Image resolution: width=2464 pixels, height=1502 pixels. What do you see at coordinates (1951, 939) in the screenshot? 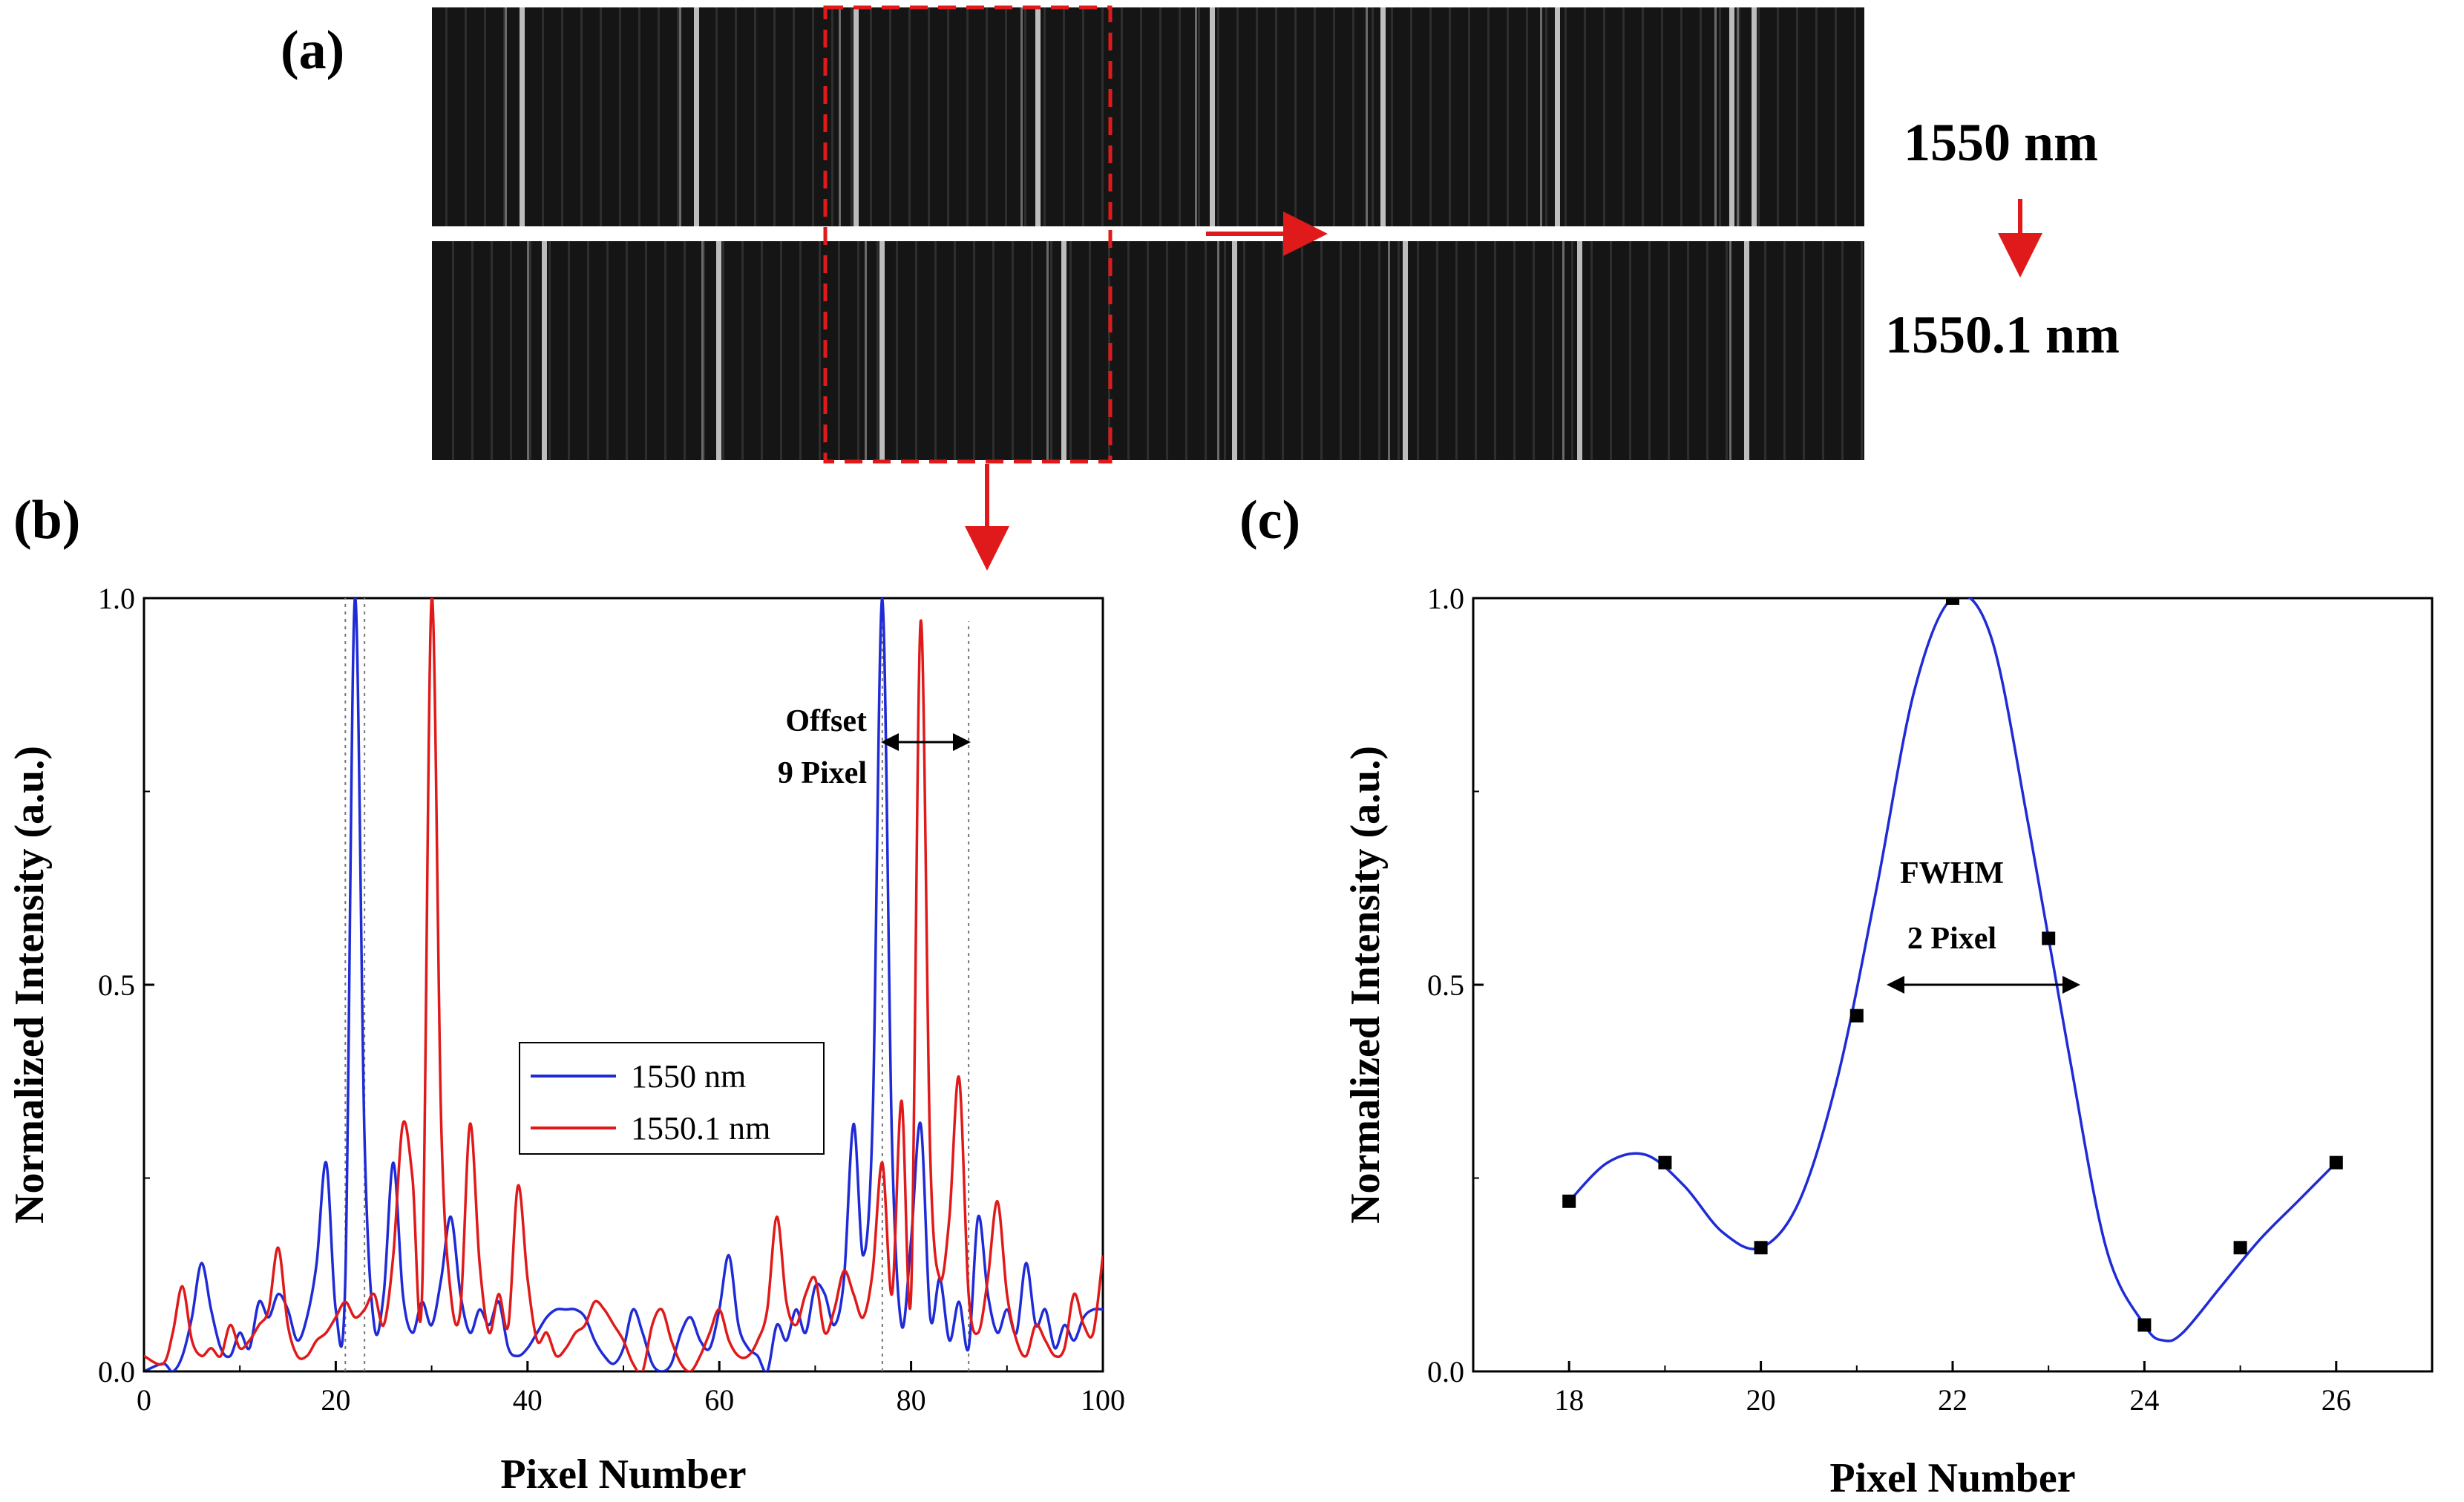
I see `fwhm-value: 2 Pixel` at bounding box center [1951, 939].